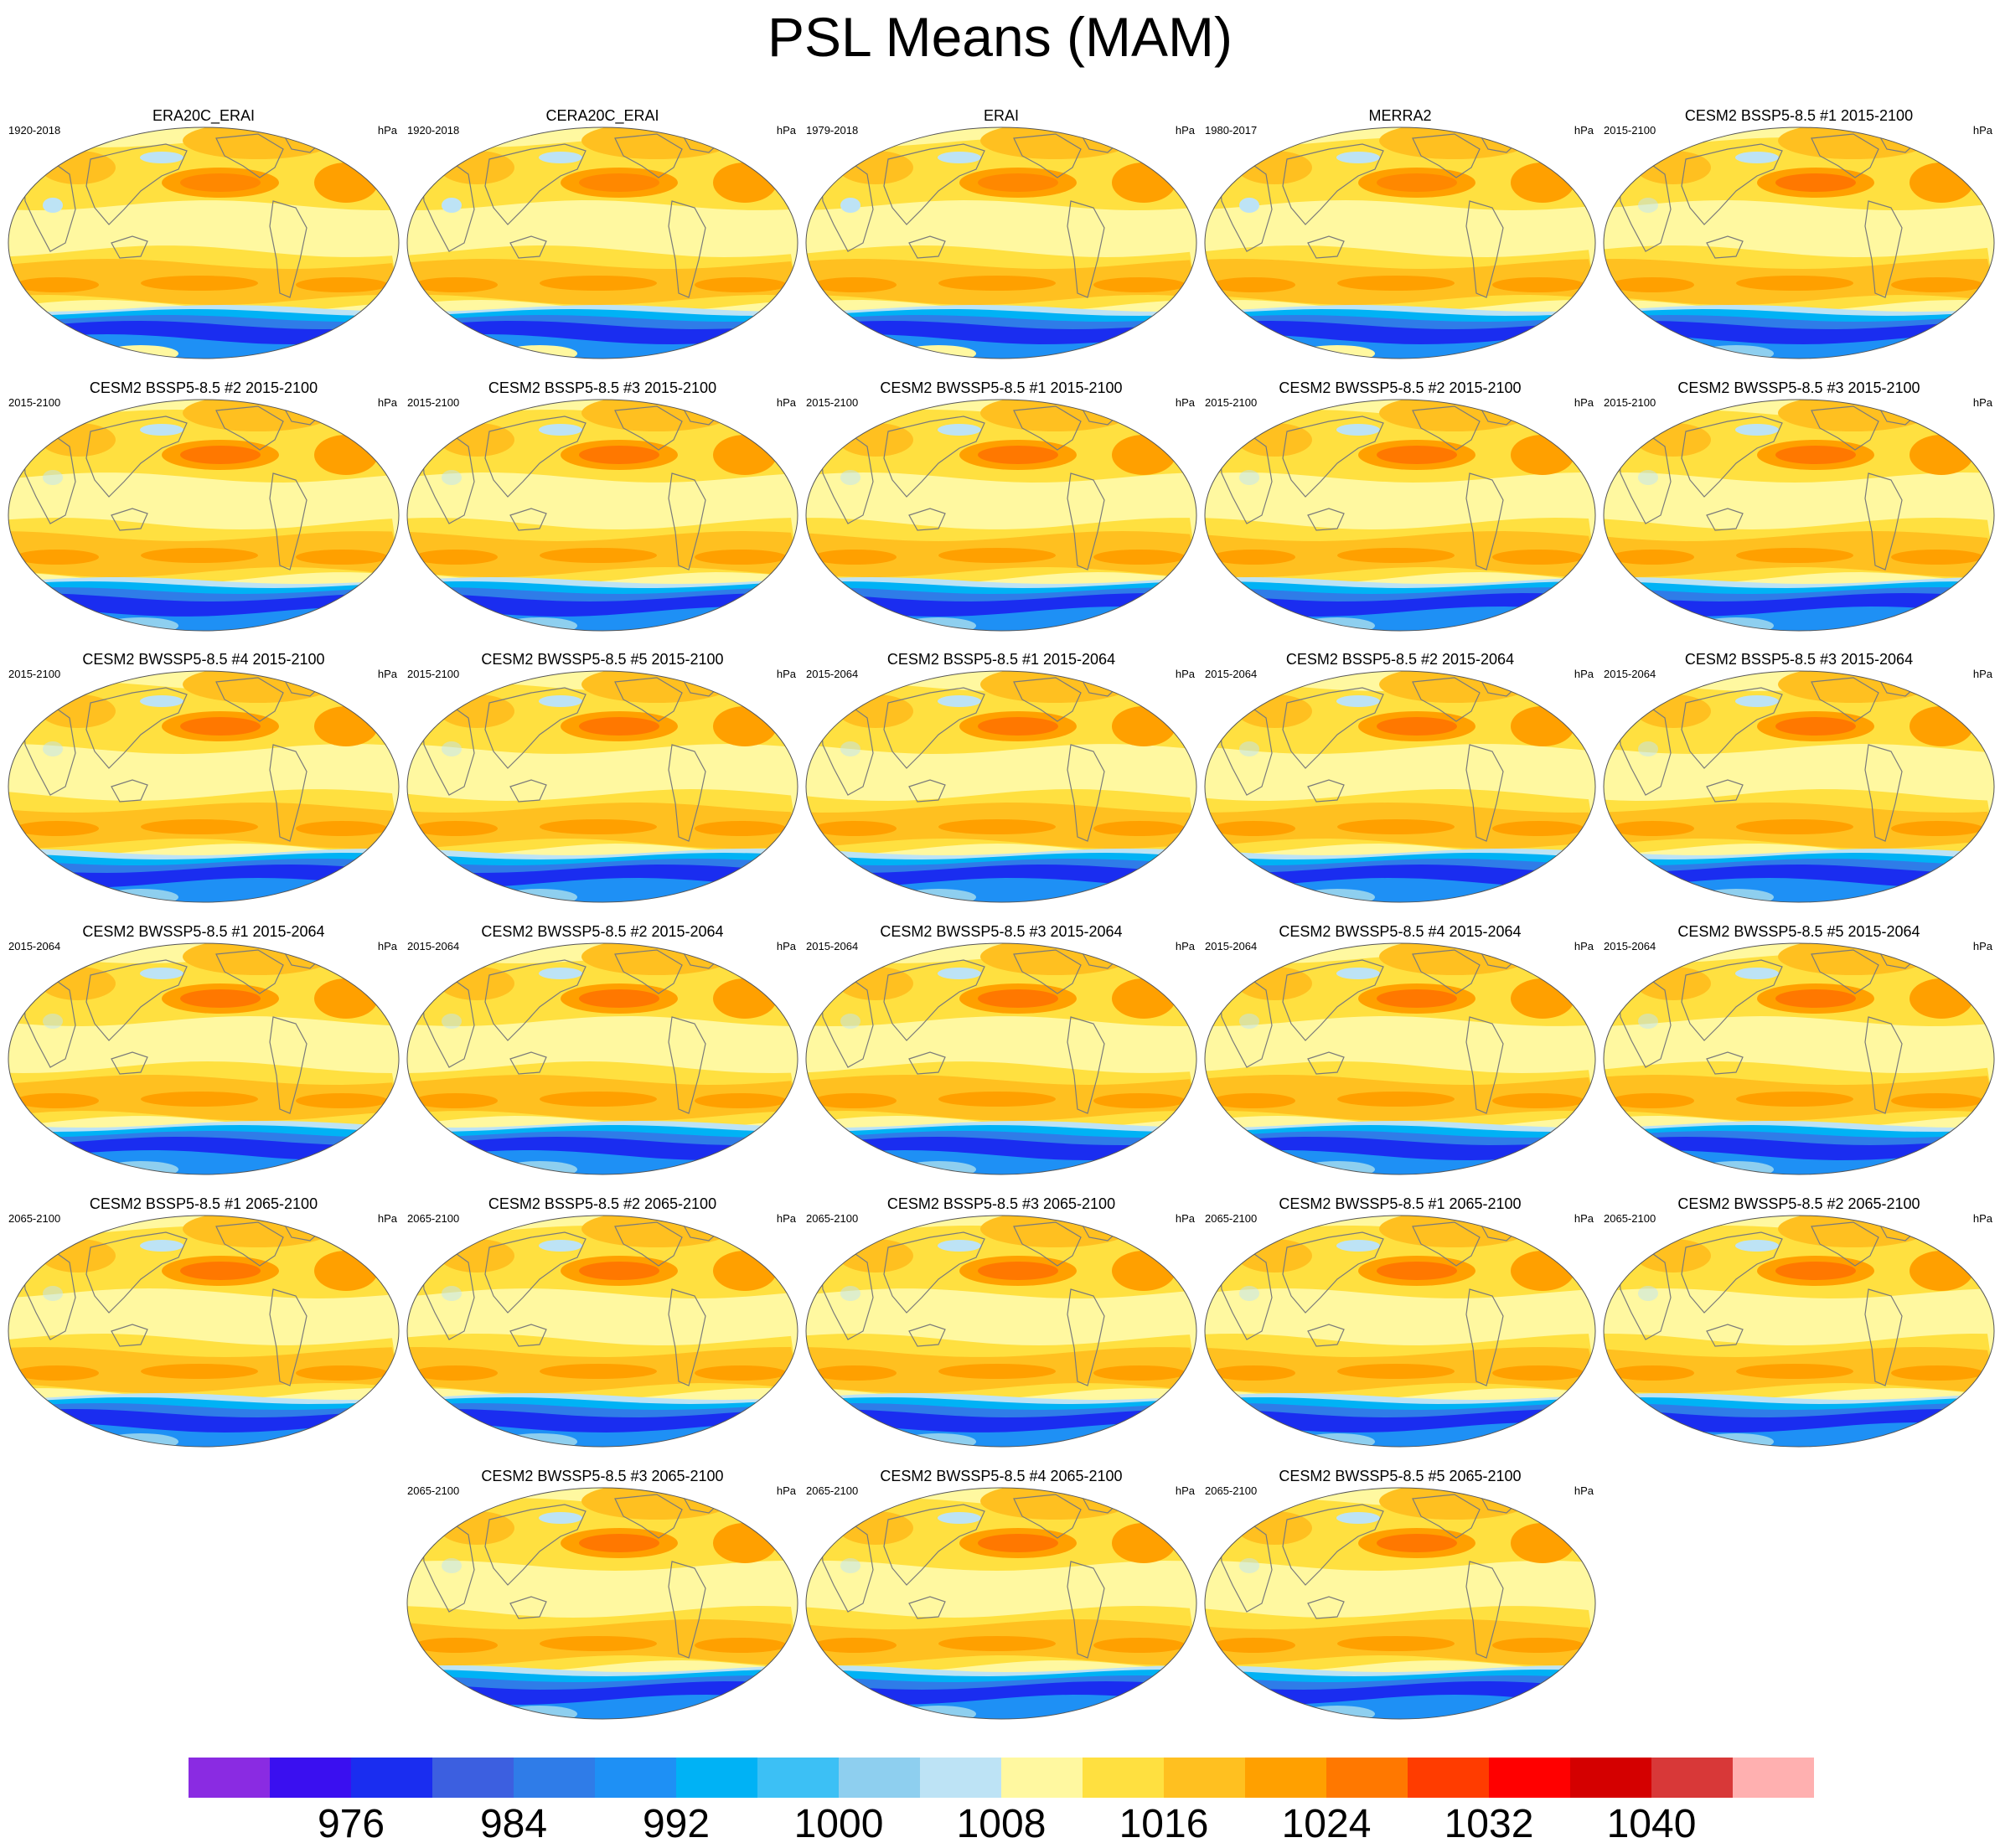 This screenshot has height=1848, width=2000. I want to click on colorbar-tick-label: 1032, so click(1489, 1824).